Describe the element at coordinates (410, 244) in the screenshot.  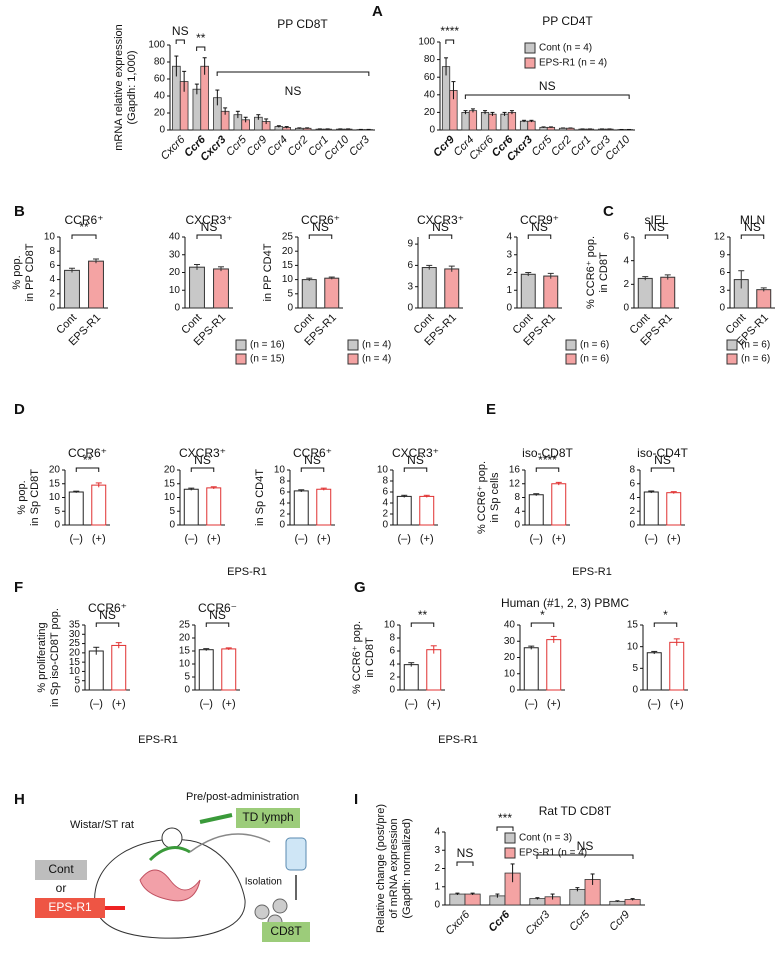
I see `y-tick-label: 9` at that location.